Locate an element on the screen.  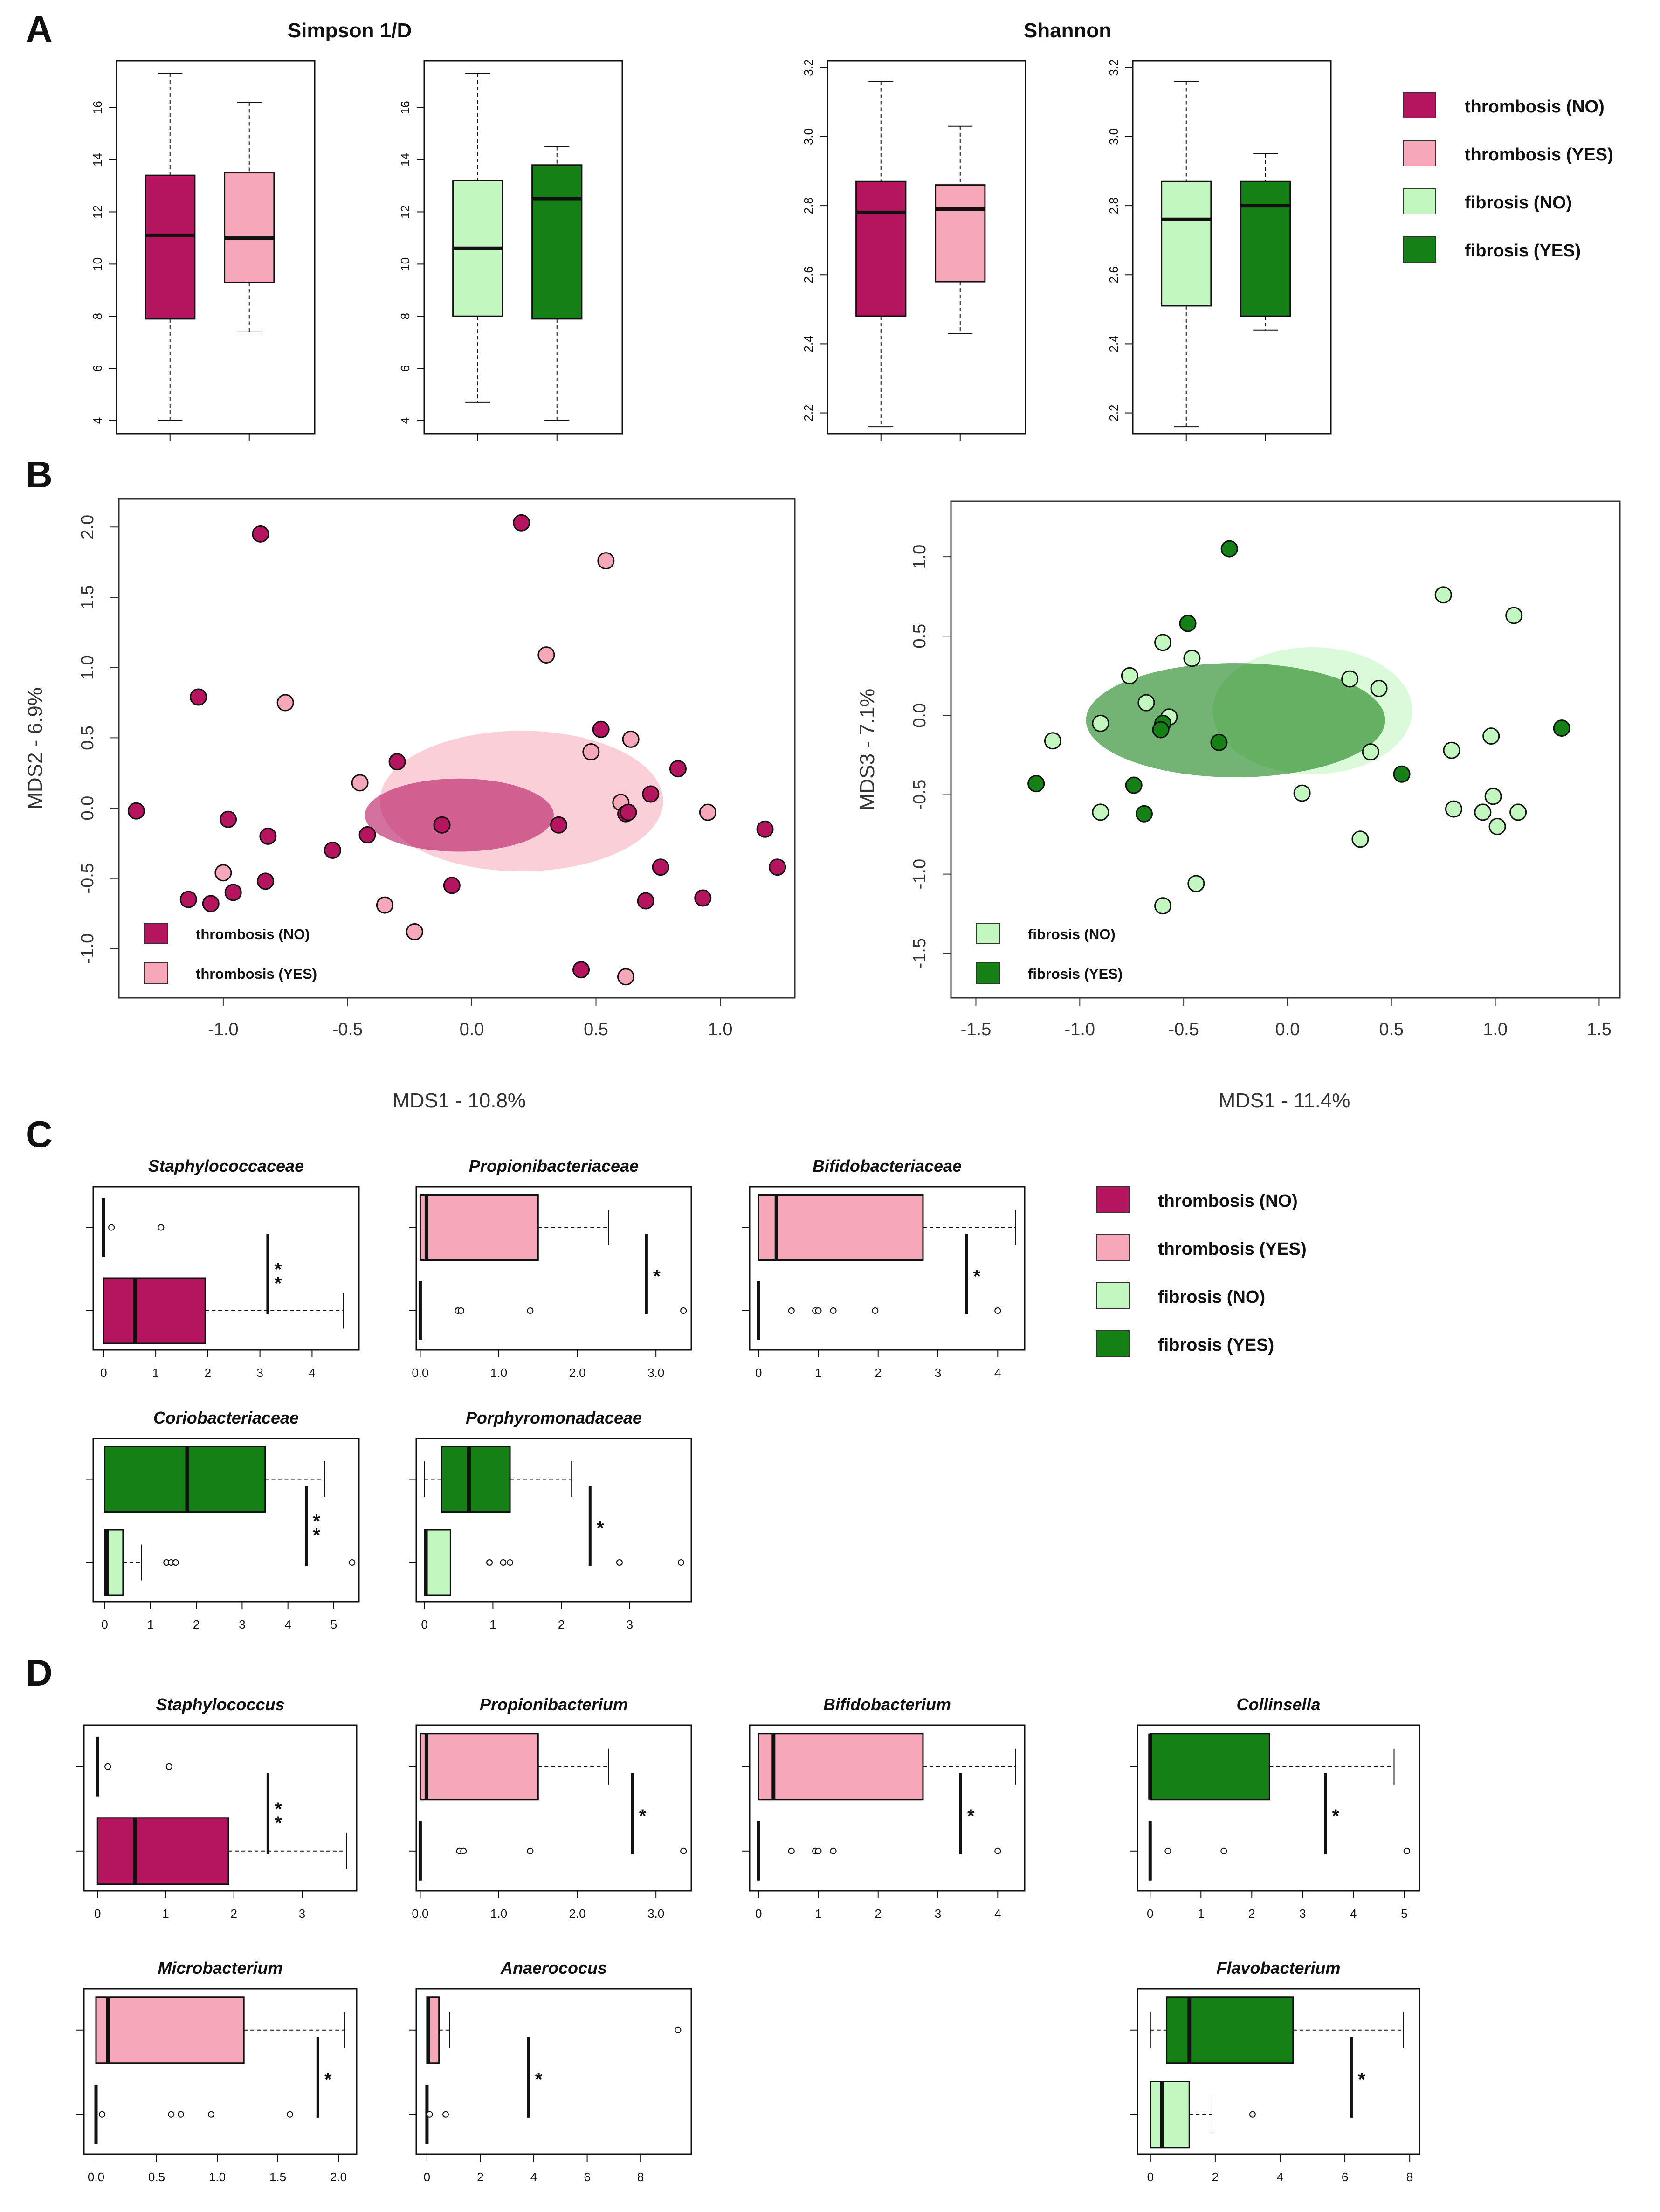
x-tick-label: -1.0 is located at coordinates (1080, 1029).